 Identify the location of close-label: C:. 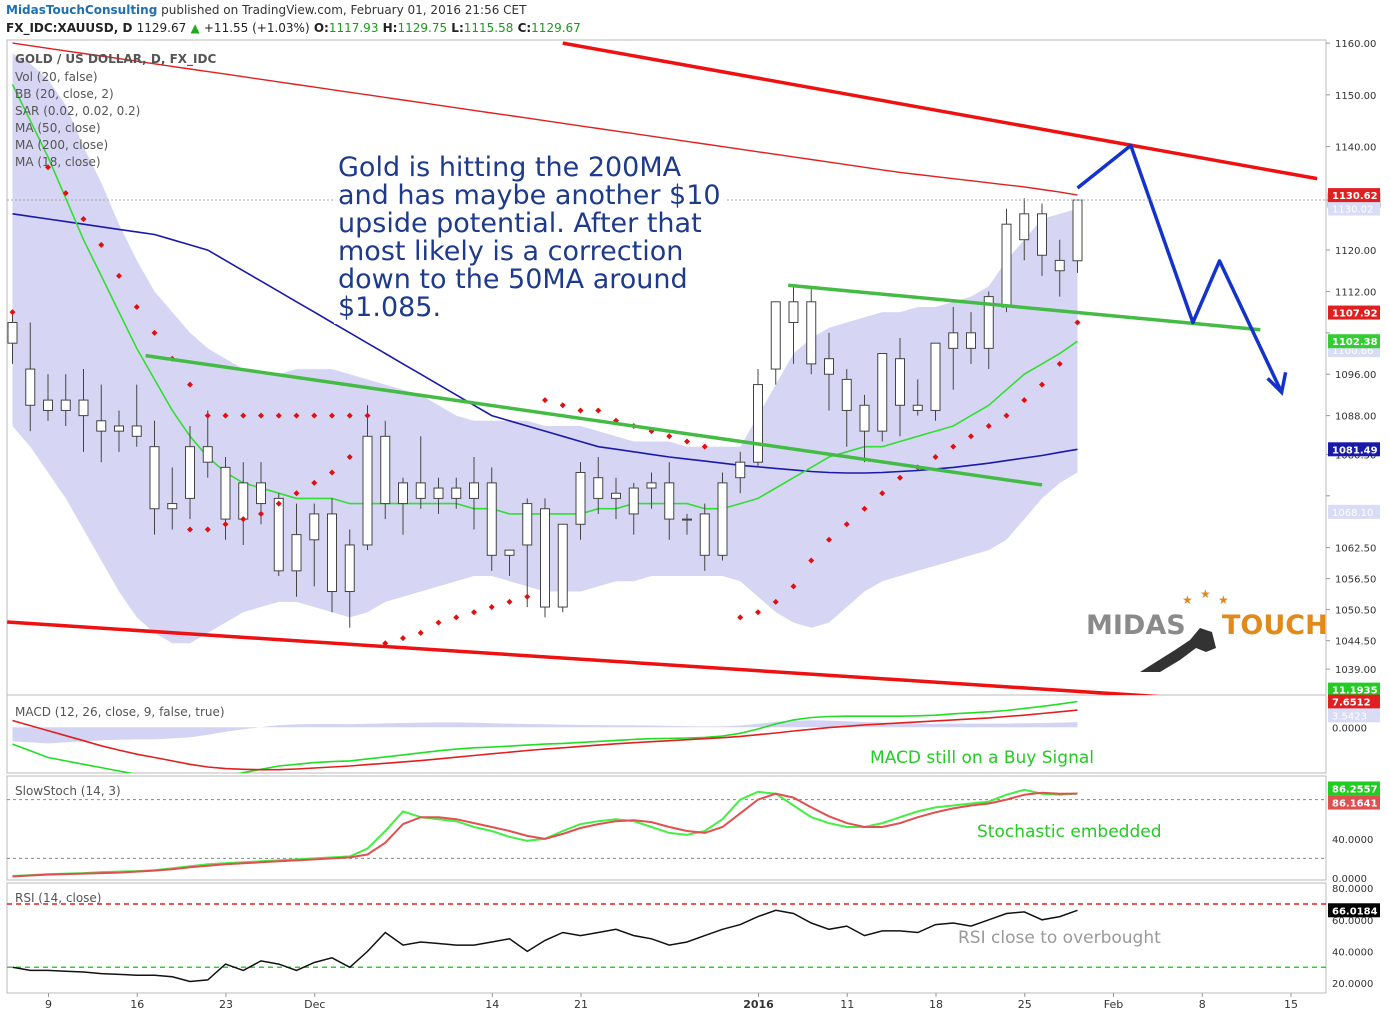
(524, 28).